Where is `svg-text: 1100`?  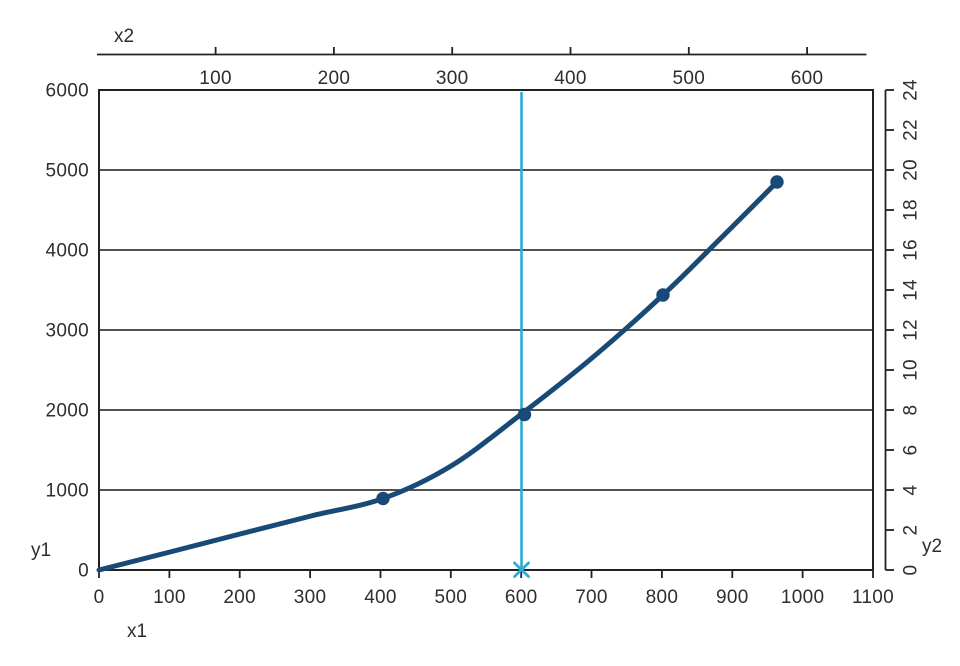 svg-text: 1100 is located at coordinates (873, 597).